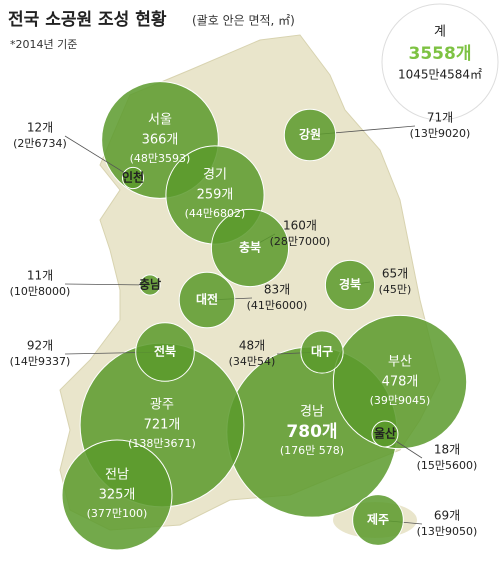 Image resolution: width=500 pixels, height=563 pixels. I want to click on count-label: 11개, so click(40, 276).